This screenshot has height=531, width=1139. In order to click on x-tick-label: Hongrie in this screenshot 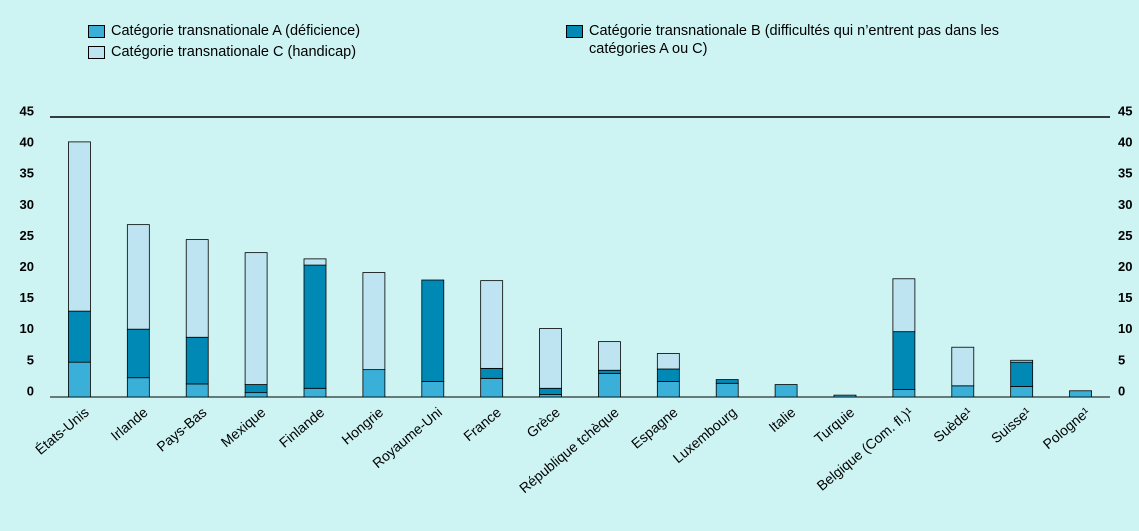, I will do `click(362, 426)`.